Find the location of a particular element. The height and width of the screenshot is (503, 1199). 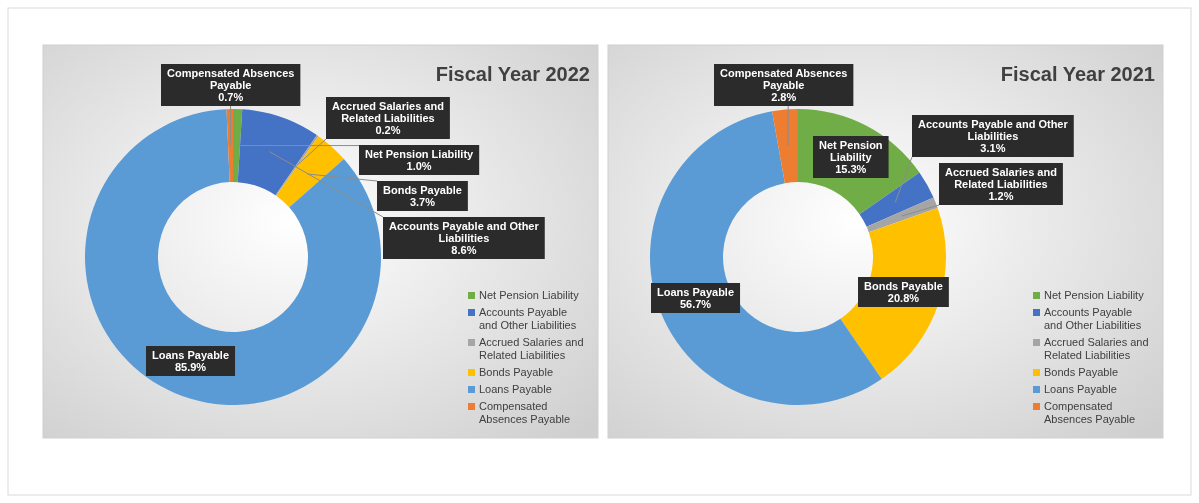

data-label: 1.0% is located at coordinates (419, 165).